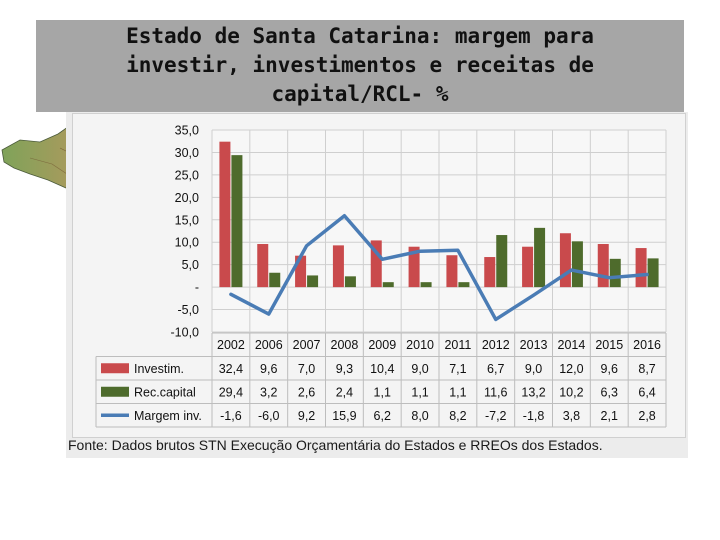 The image size is (720, 540). What do you see at coordinates (457, 369) in the screenshot?
I see `data-table-value: 7,1` at bounding box center [457, 369].